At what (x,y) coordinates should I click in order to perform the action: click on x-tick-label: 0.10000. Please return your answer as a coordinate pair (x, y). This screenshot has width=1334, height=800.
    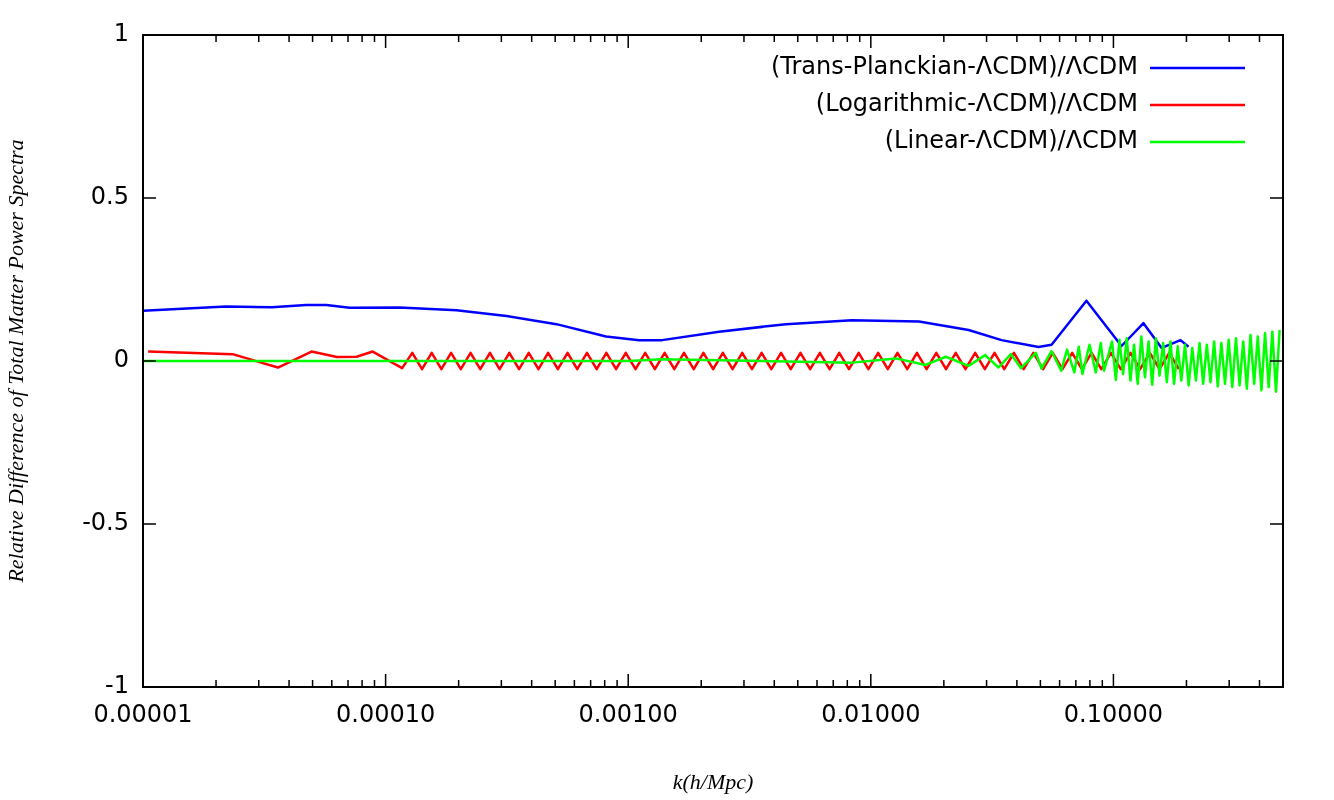
    Looking at the image, I should click on (1113, 713).